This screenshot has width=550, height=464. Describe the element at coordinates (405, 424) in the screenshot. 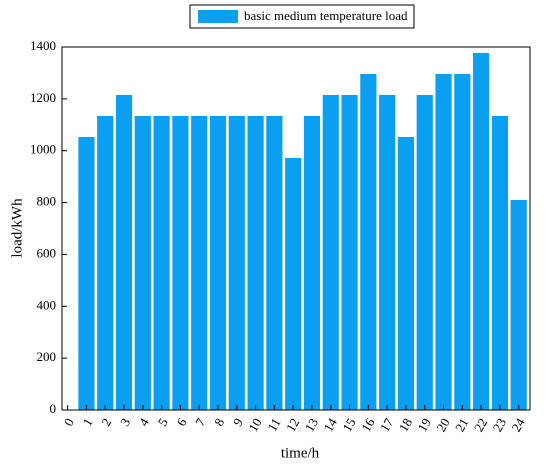

I see `x-tick-label: 18` at that location.